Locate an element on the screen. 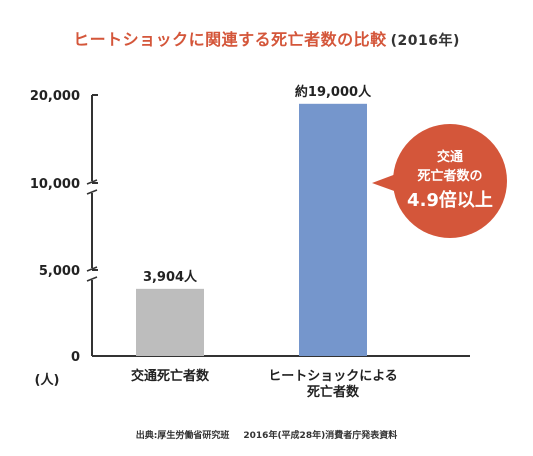 The width and height of the screenshot is (533, 456). unit-label: (人) is located at coordinates (47, 380).